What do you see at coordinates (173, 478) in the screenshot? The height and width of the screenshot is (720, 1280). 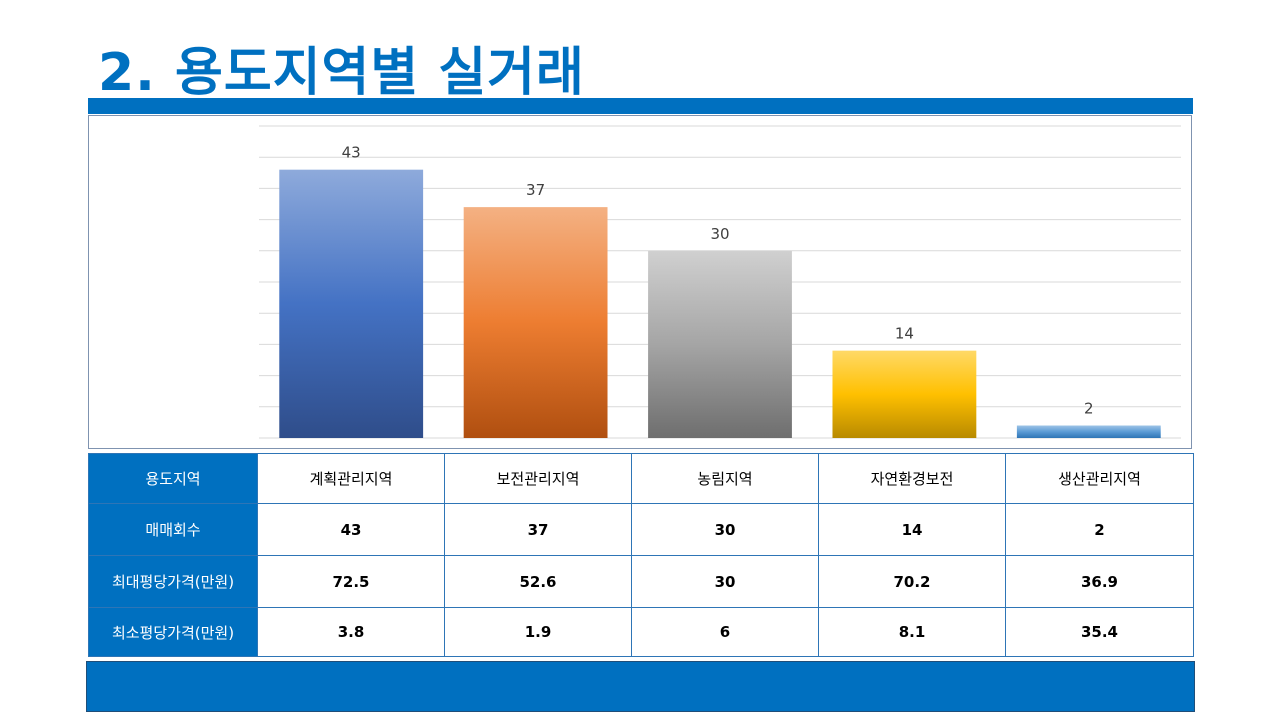 I see `row-header-category: 용도지역` at bounding box center [173, 478].